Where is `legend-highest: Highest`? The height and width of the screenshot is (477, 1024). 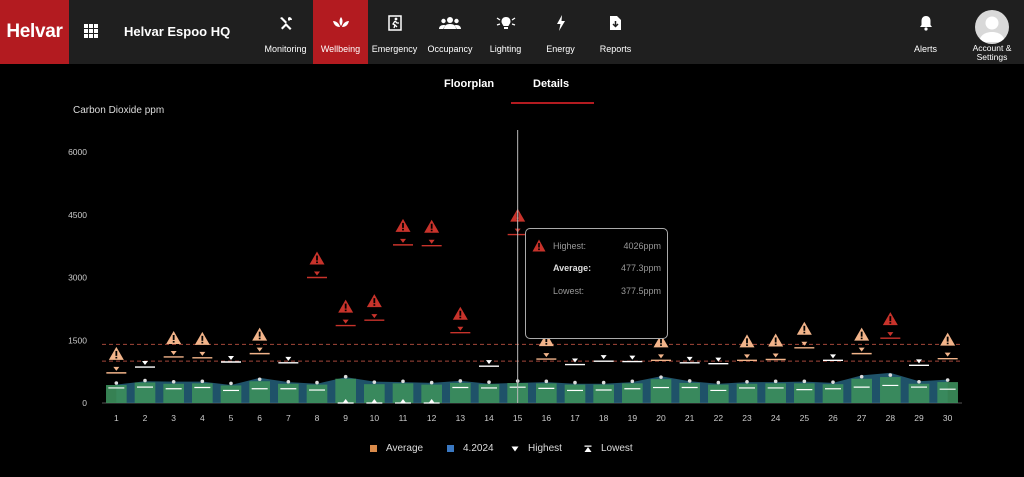 legend-highest: Highest is located at coordinates (536, 448).